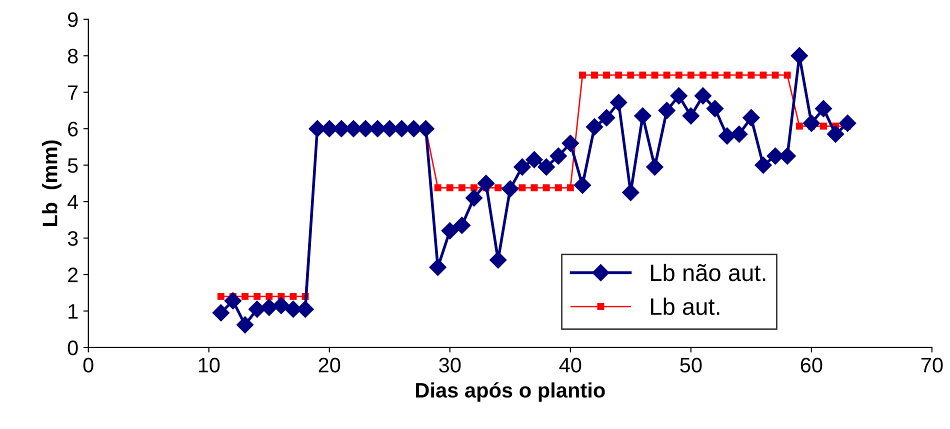 This screenshot has height=429, width=950. I want to click on y-tick-label: 1, so click(73, 311).